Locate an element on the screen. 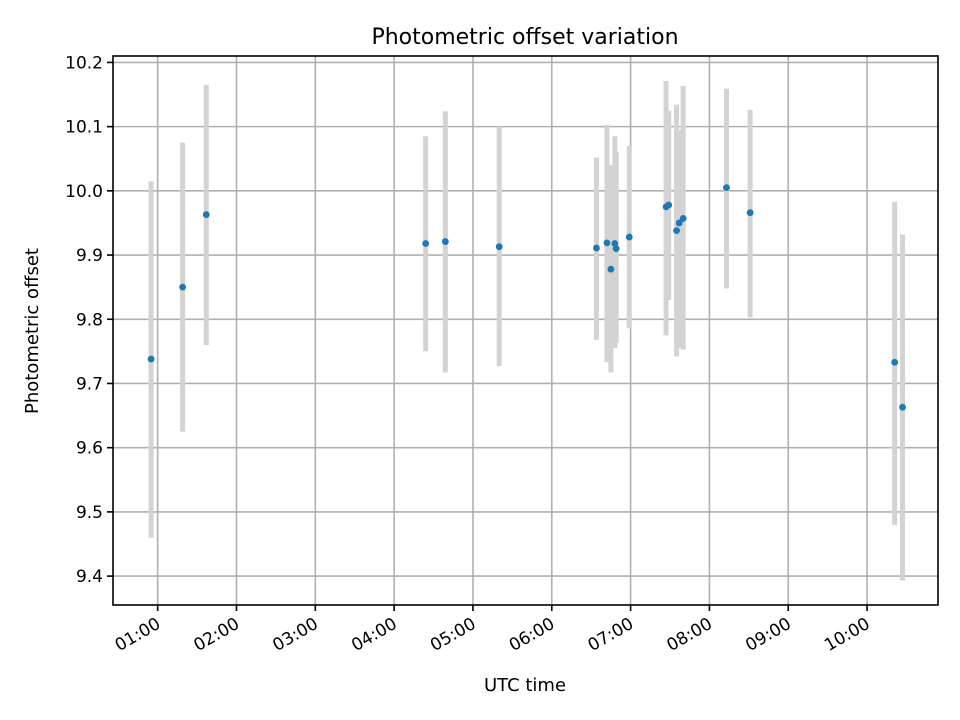 The image size is (960, 720). y-tick-label: 9.9 is located at coordinates (89, 256).